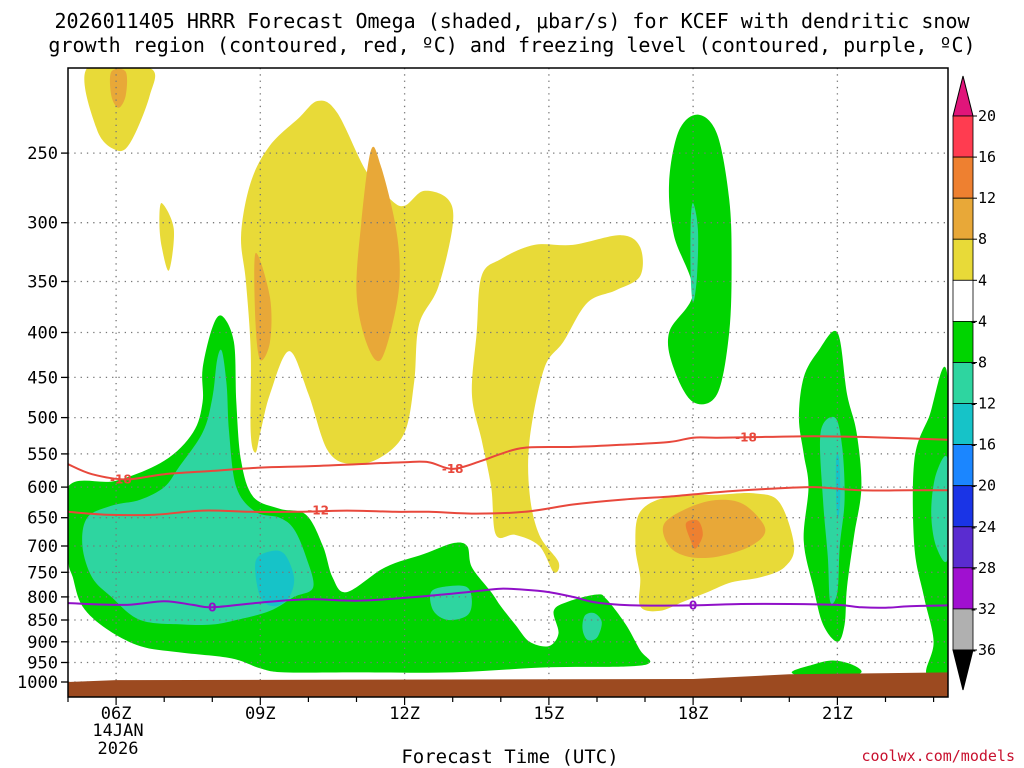  I want to click on x-tick-label-06Z: 06Z, so click(116, 714).